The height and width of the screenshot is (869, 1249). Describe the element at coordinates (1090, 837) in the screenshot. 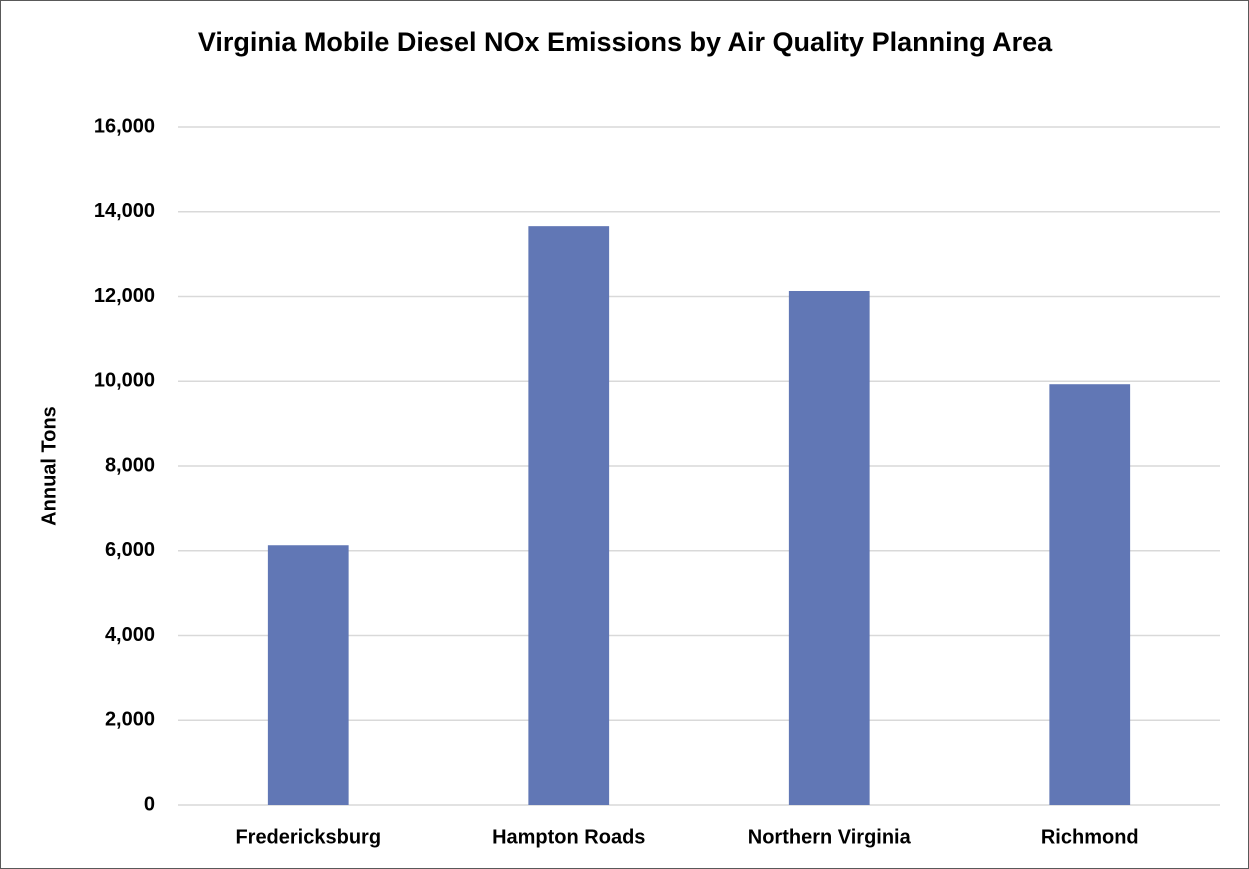

I see `x-tick-label: Richmond` at that location.